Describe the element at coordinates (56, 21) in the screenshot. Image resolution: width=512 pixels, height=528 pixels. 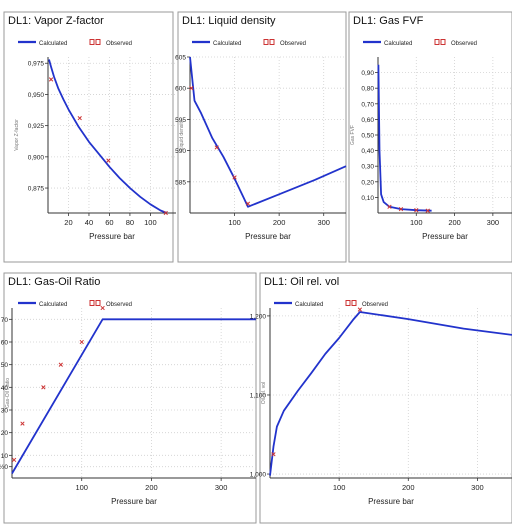
I see `chart-title: DL1: Vapor Z-factor` at that location.